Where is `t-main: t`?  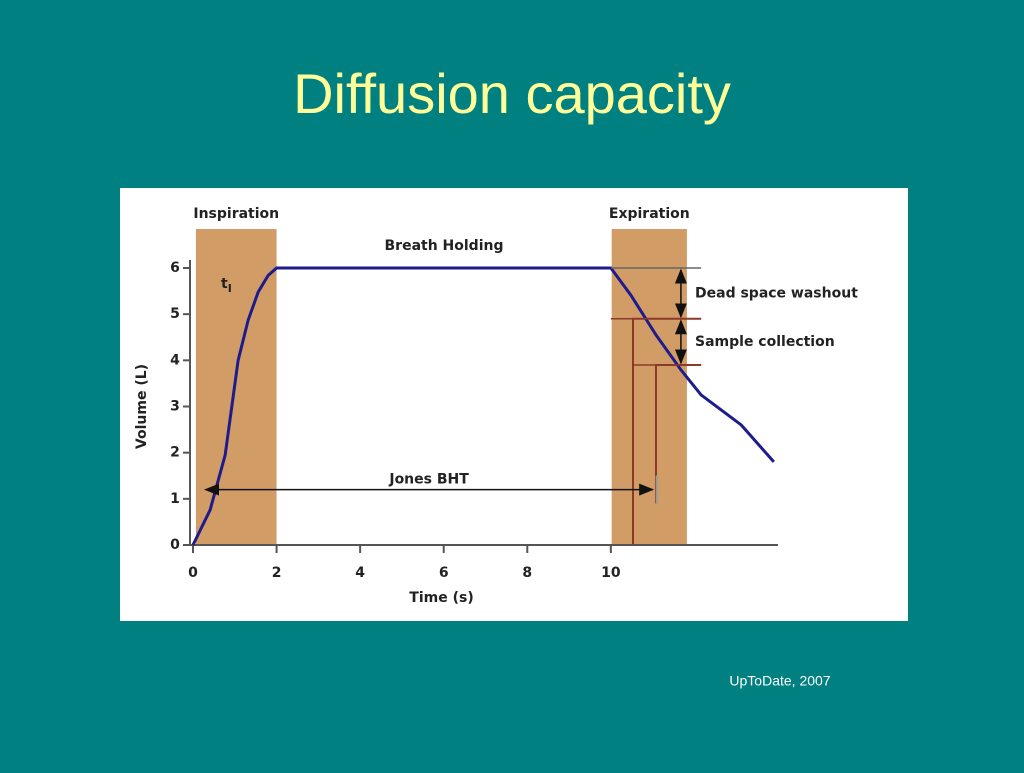 t-main: t is located at coordinates (224, 284).